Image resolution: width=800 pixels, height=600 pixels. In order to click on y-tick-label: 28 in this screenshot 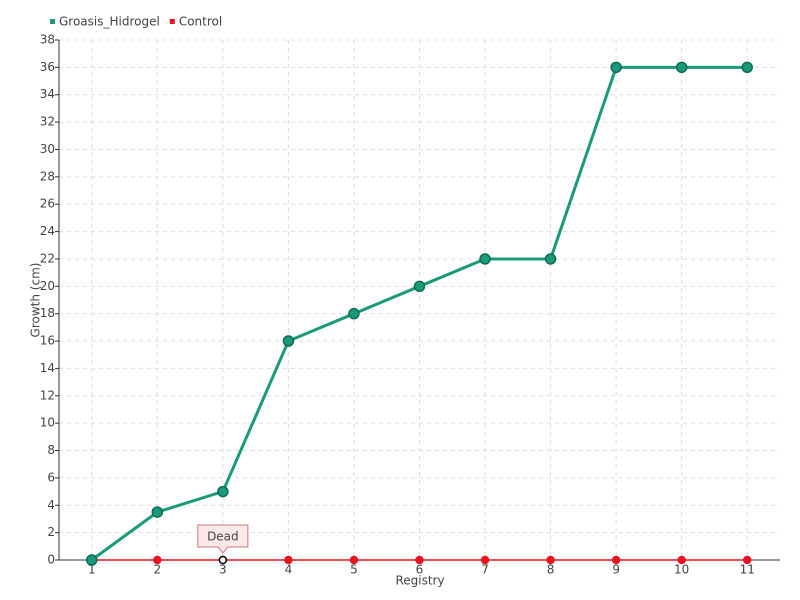, I will do `click(47, 176)`.